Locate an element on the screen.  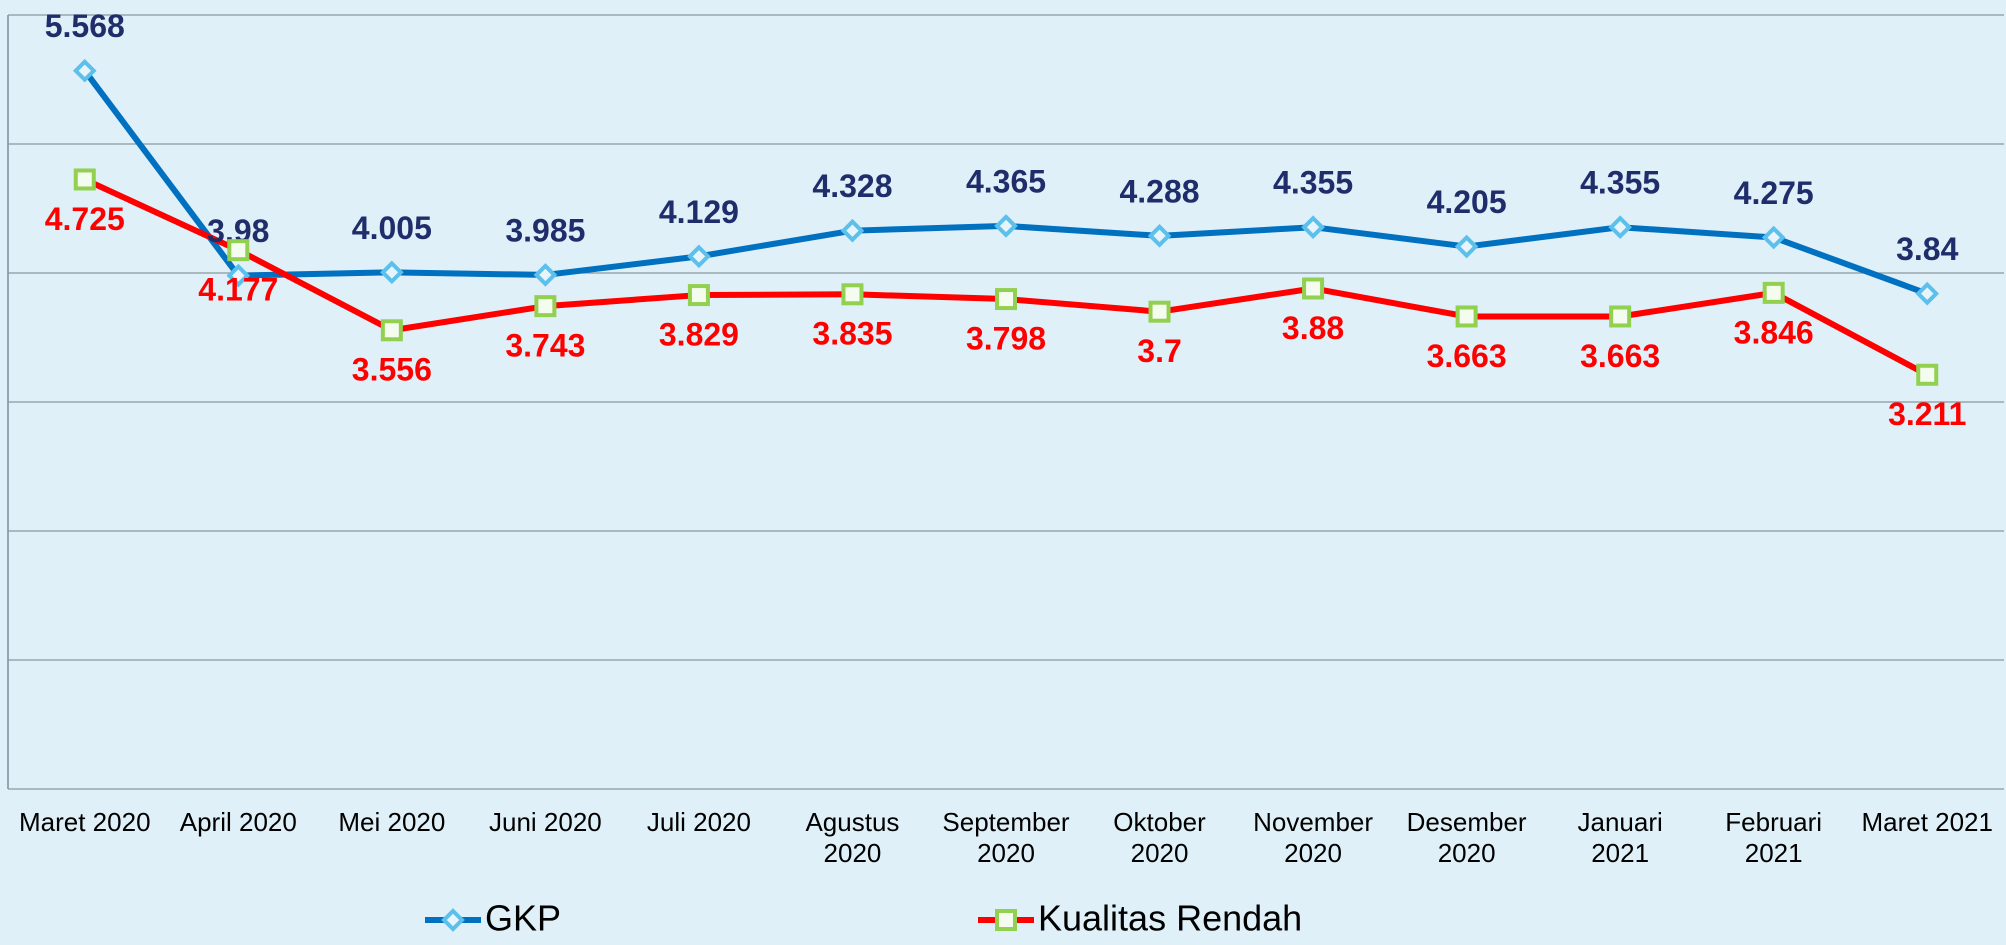
data-label: 4.275 is located at coordinates (1774, 193).